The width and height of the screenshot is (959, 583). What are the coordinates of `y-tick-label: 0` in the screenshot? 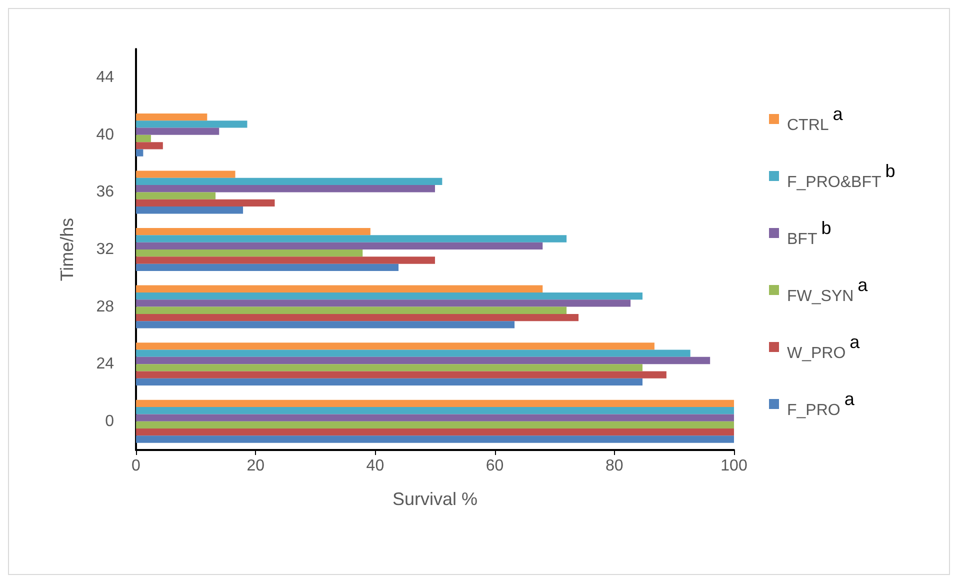 It's located at (109, 421).